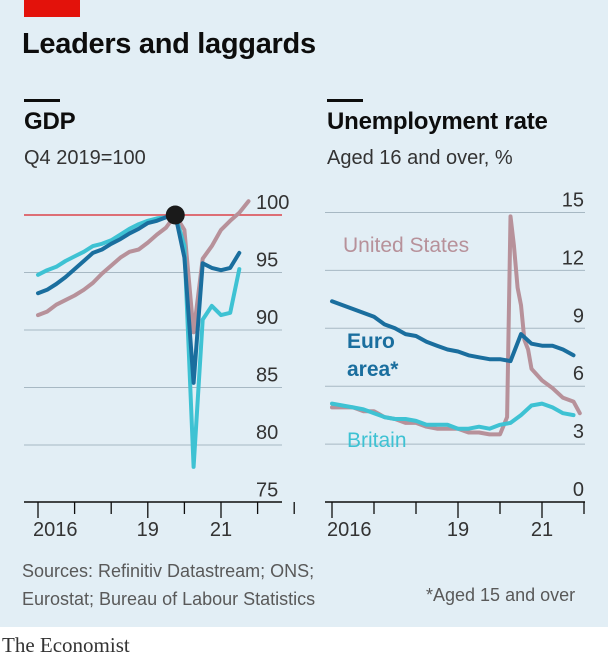 The height and width of the screenshot is (662, 608). I want to click on main-title: Leaders and laggards, so click(169, 44).